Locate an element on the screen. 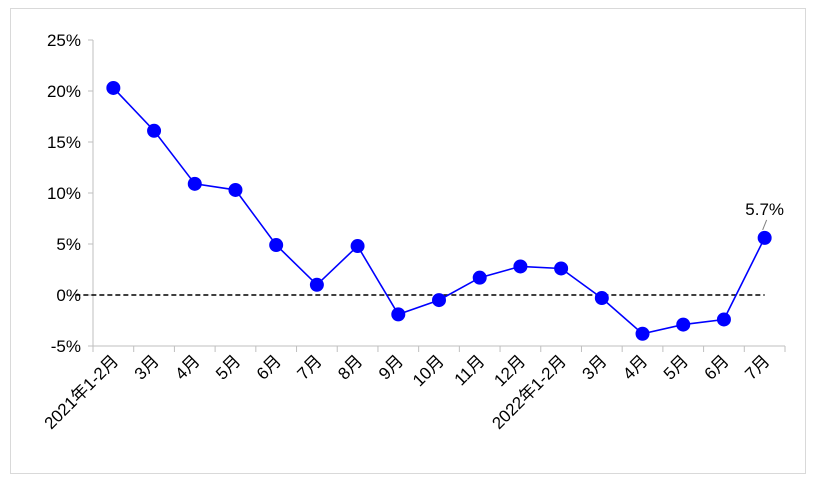  y-tick-label: 0% is located at coordinates (68, 295).